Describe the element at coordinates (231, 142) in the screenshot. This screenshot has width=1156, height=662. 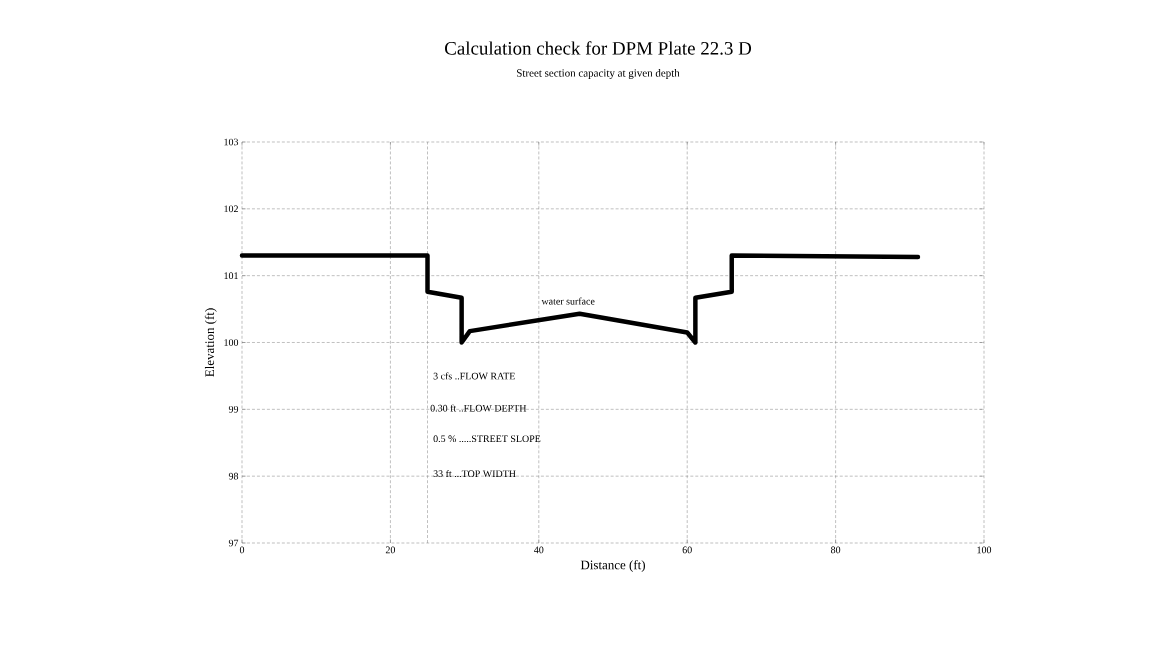
I see `y-tick-label: 103` at that location.